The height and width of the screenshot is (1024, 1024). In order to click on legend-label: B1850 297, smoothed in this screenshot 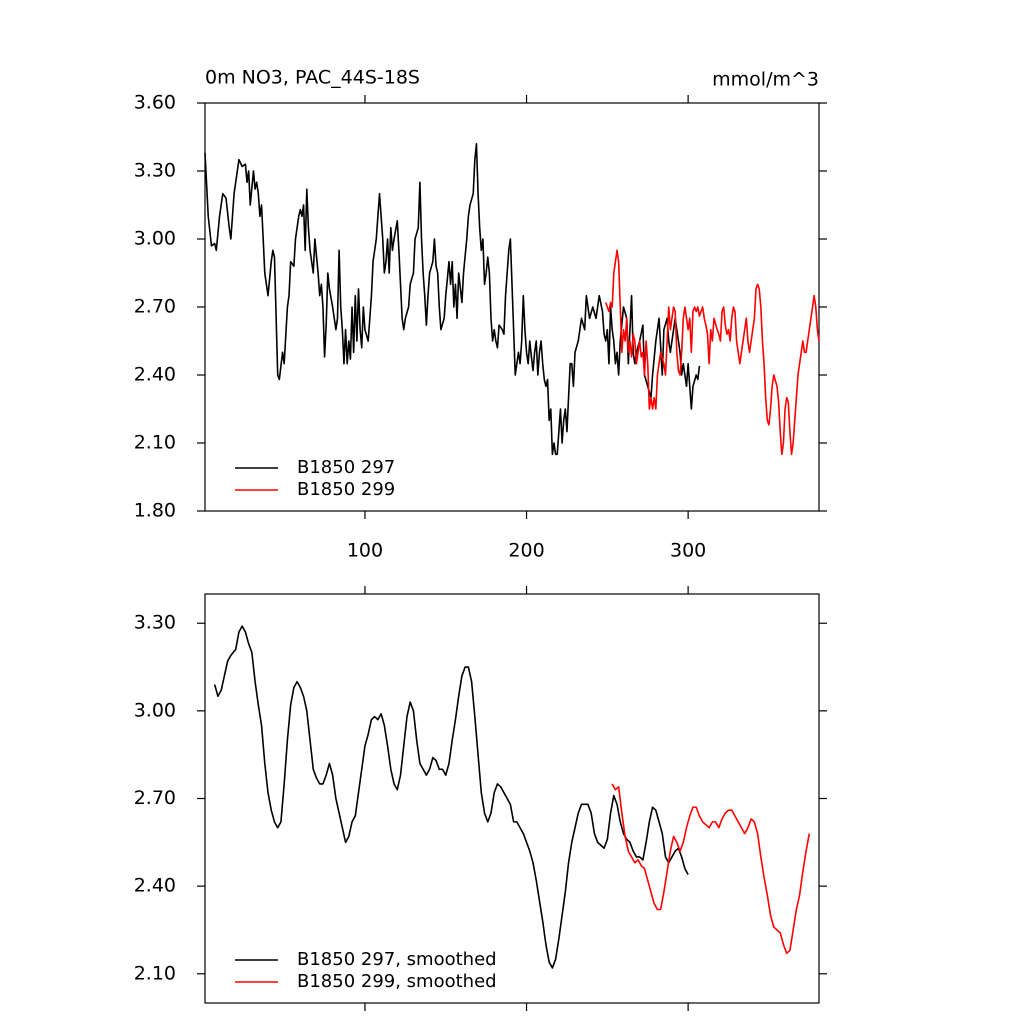, I will do `click(397, 959)`.